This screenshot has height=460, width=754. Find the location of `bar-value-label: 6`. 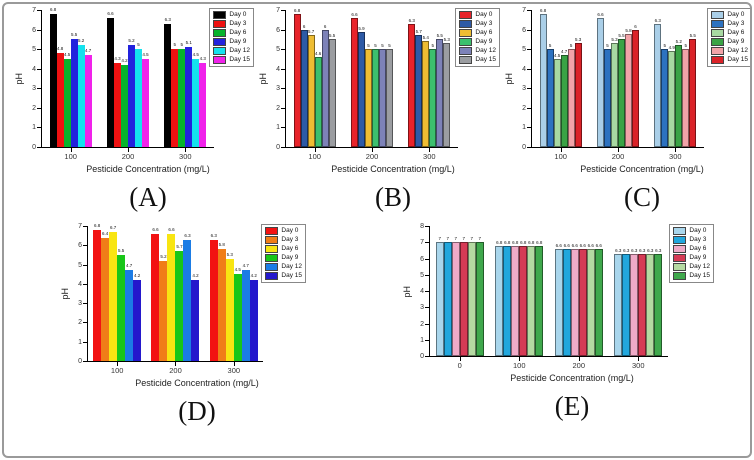

bar-value-label: 6 is located at coordinates (635, 26).